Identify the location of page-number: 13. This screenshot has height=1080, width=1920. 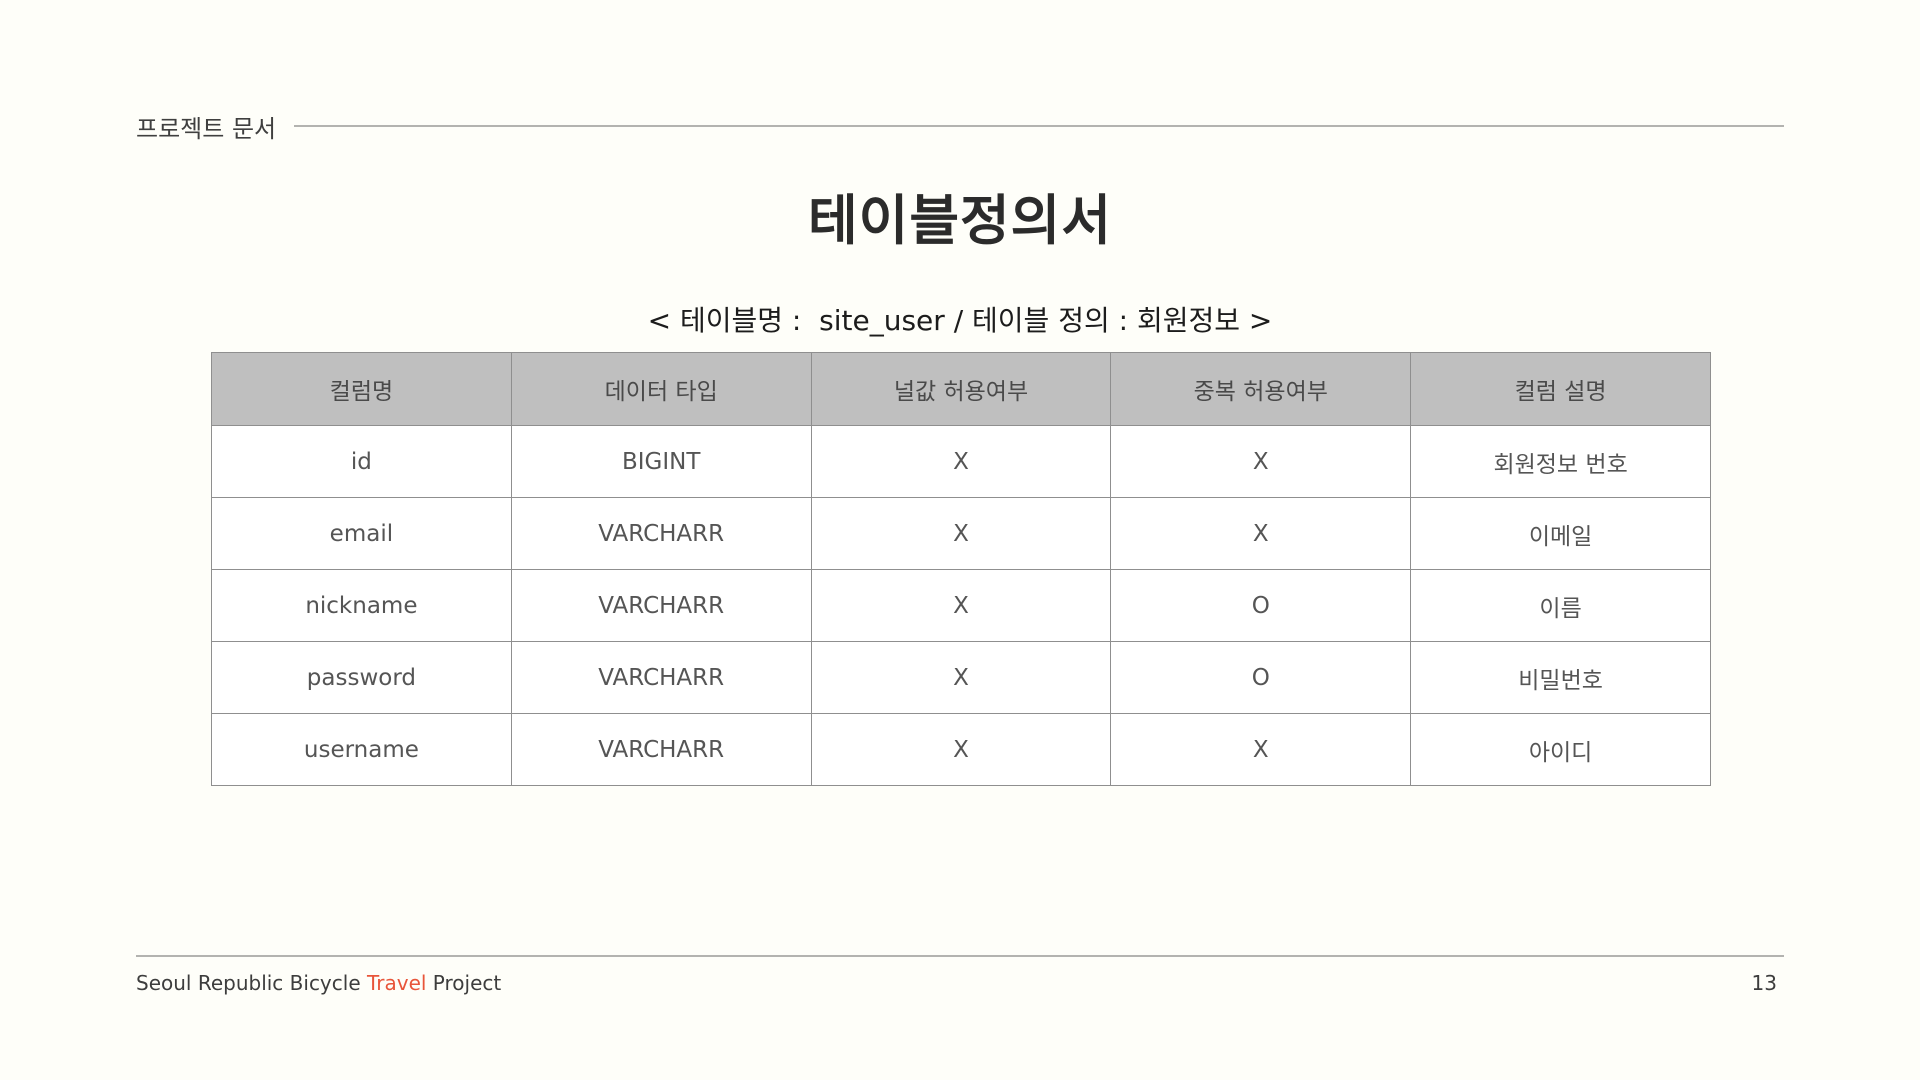
(1764, 983).